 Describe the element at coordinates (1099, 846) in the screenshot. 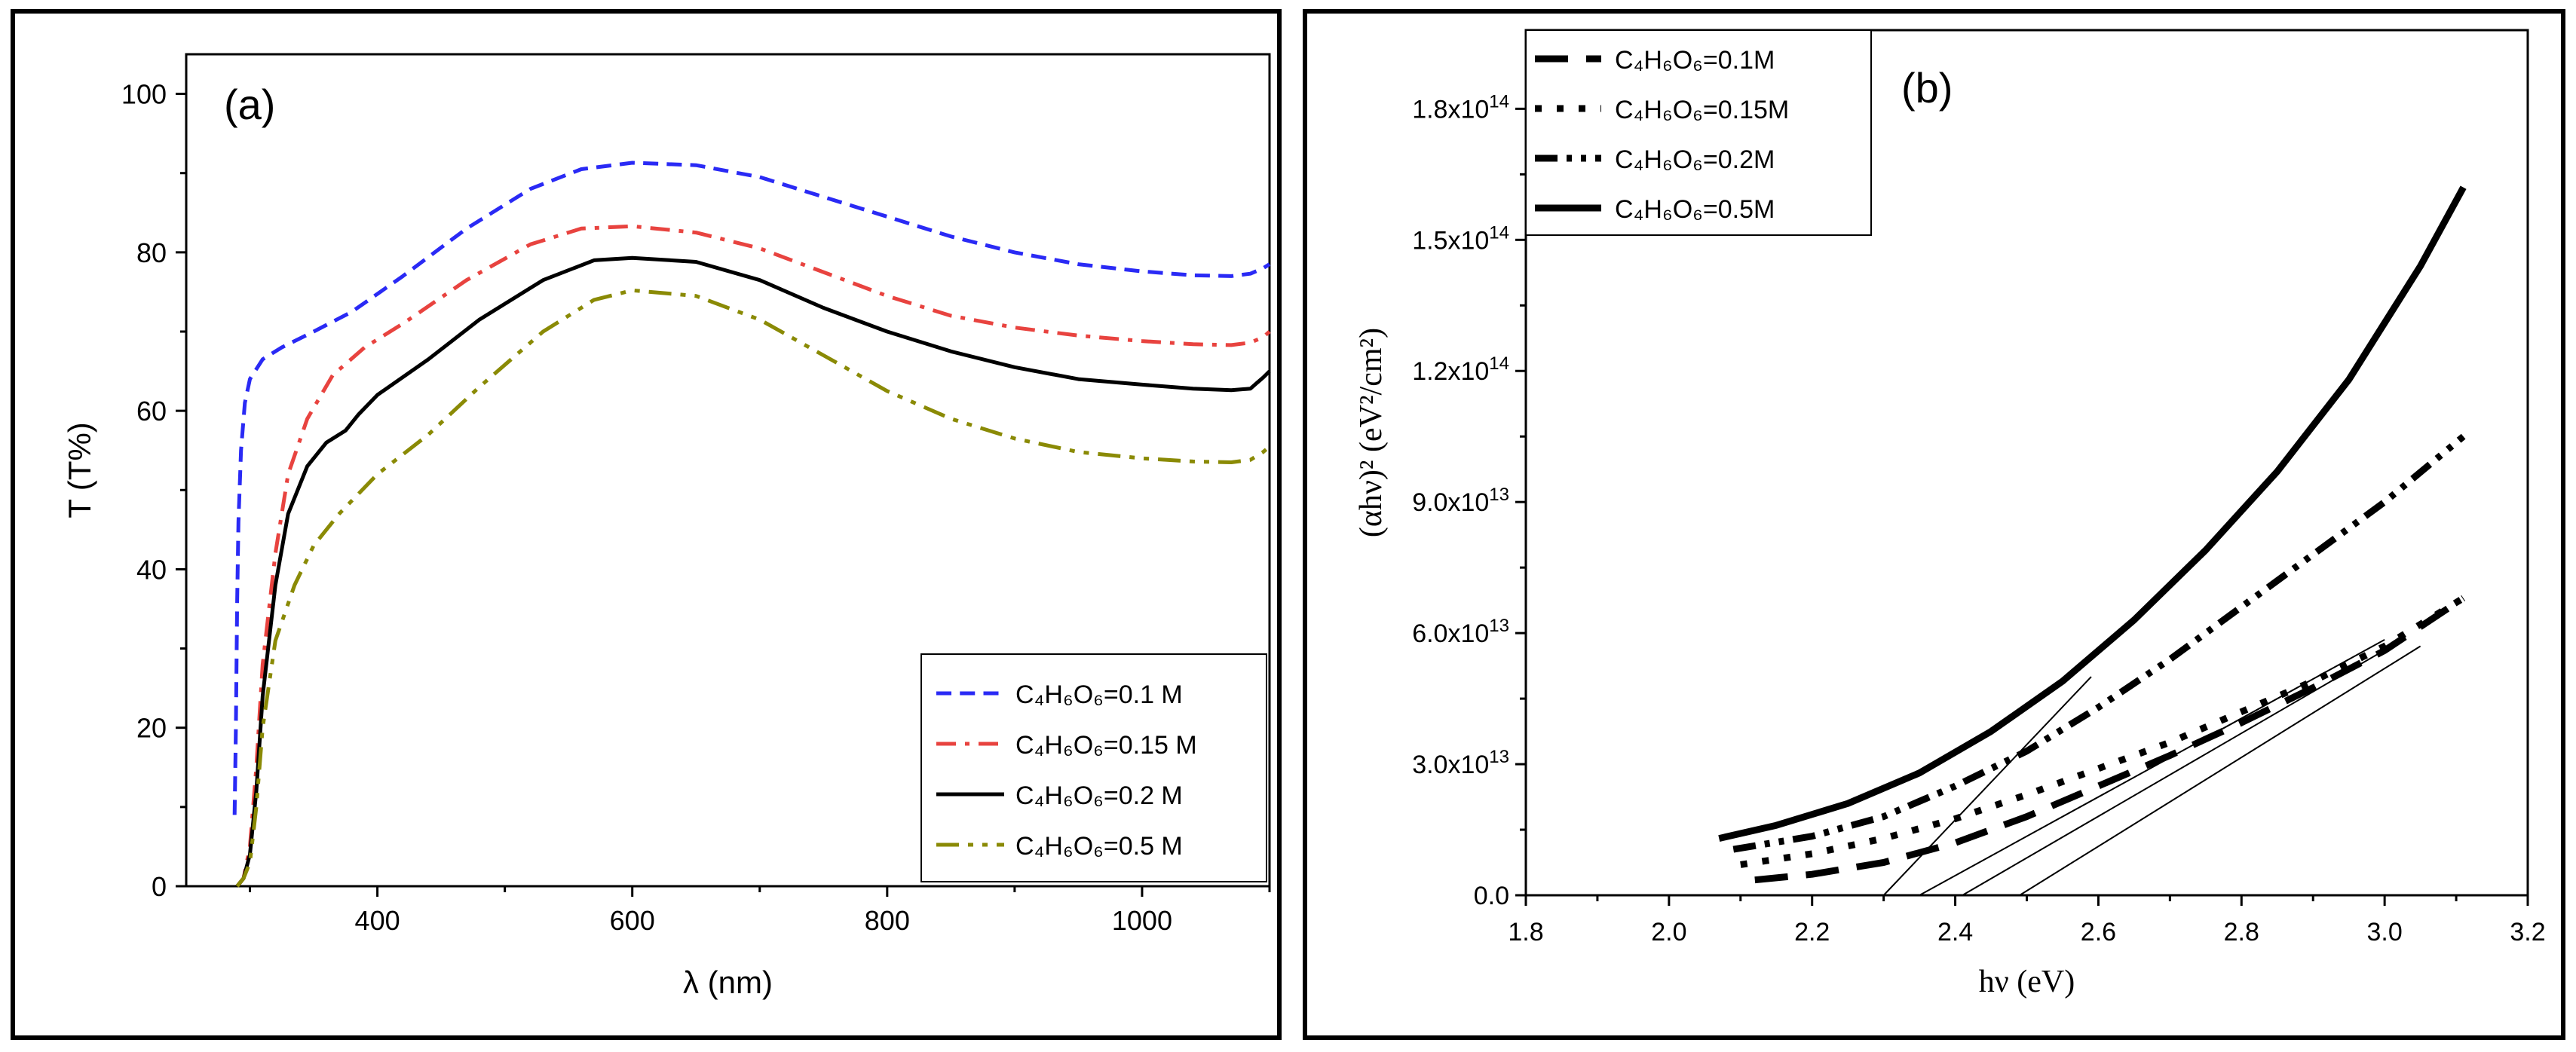

I see `legend-label-a: C₄H₆O₆=0.5 M` at that location.